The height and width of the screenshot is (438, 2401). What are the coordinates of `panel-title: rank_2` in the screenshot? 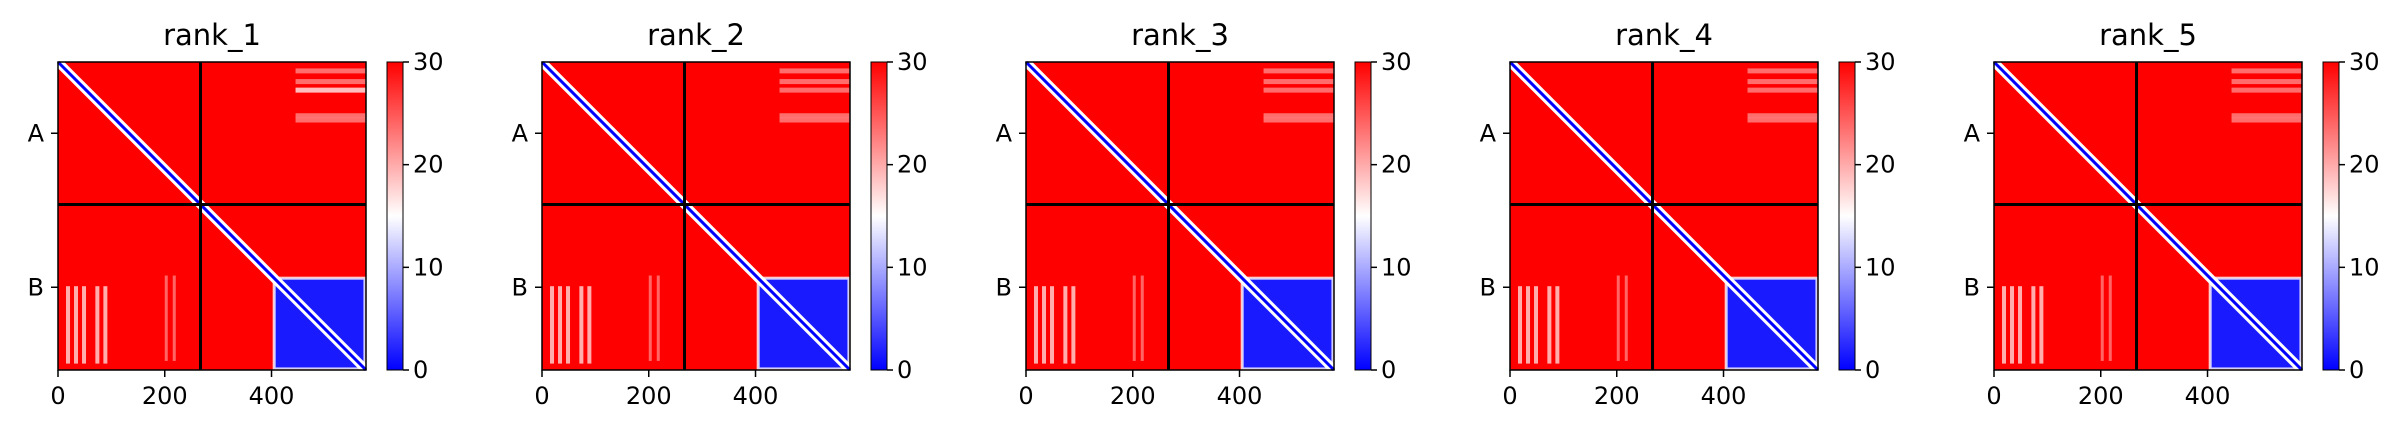 It's located at (696, 35).